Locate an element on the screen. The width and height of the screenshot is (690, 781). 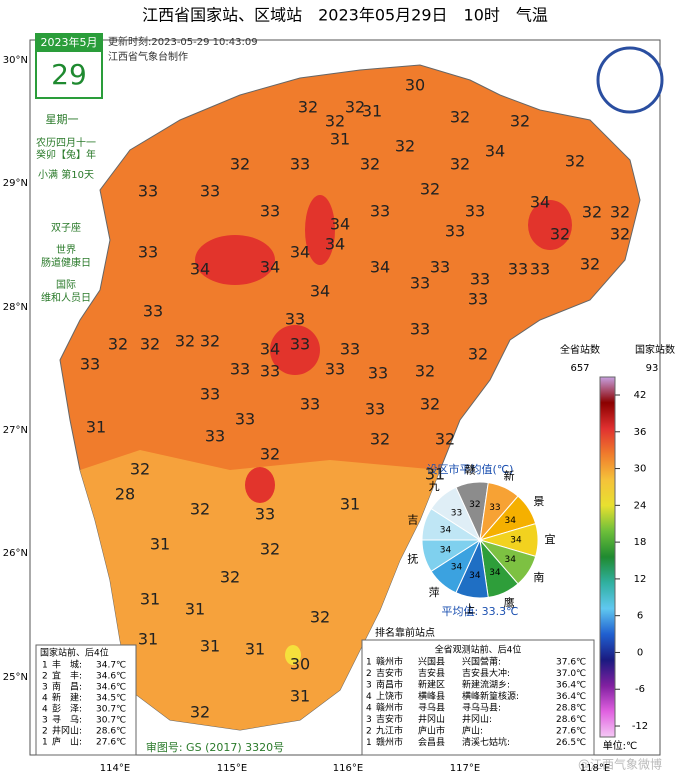
pie-average: 平均值: 33.3℃ is located at coordinates (479, 611).